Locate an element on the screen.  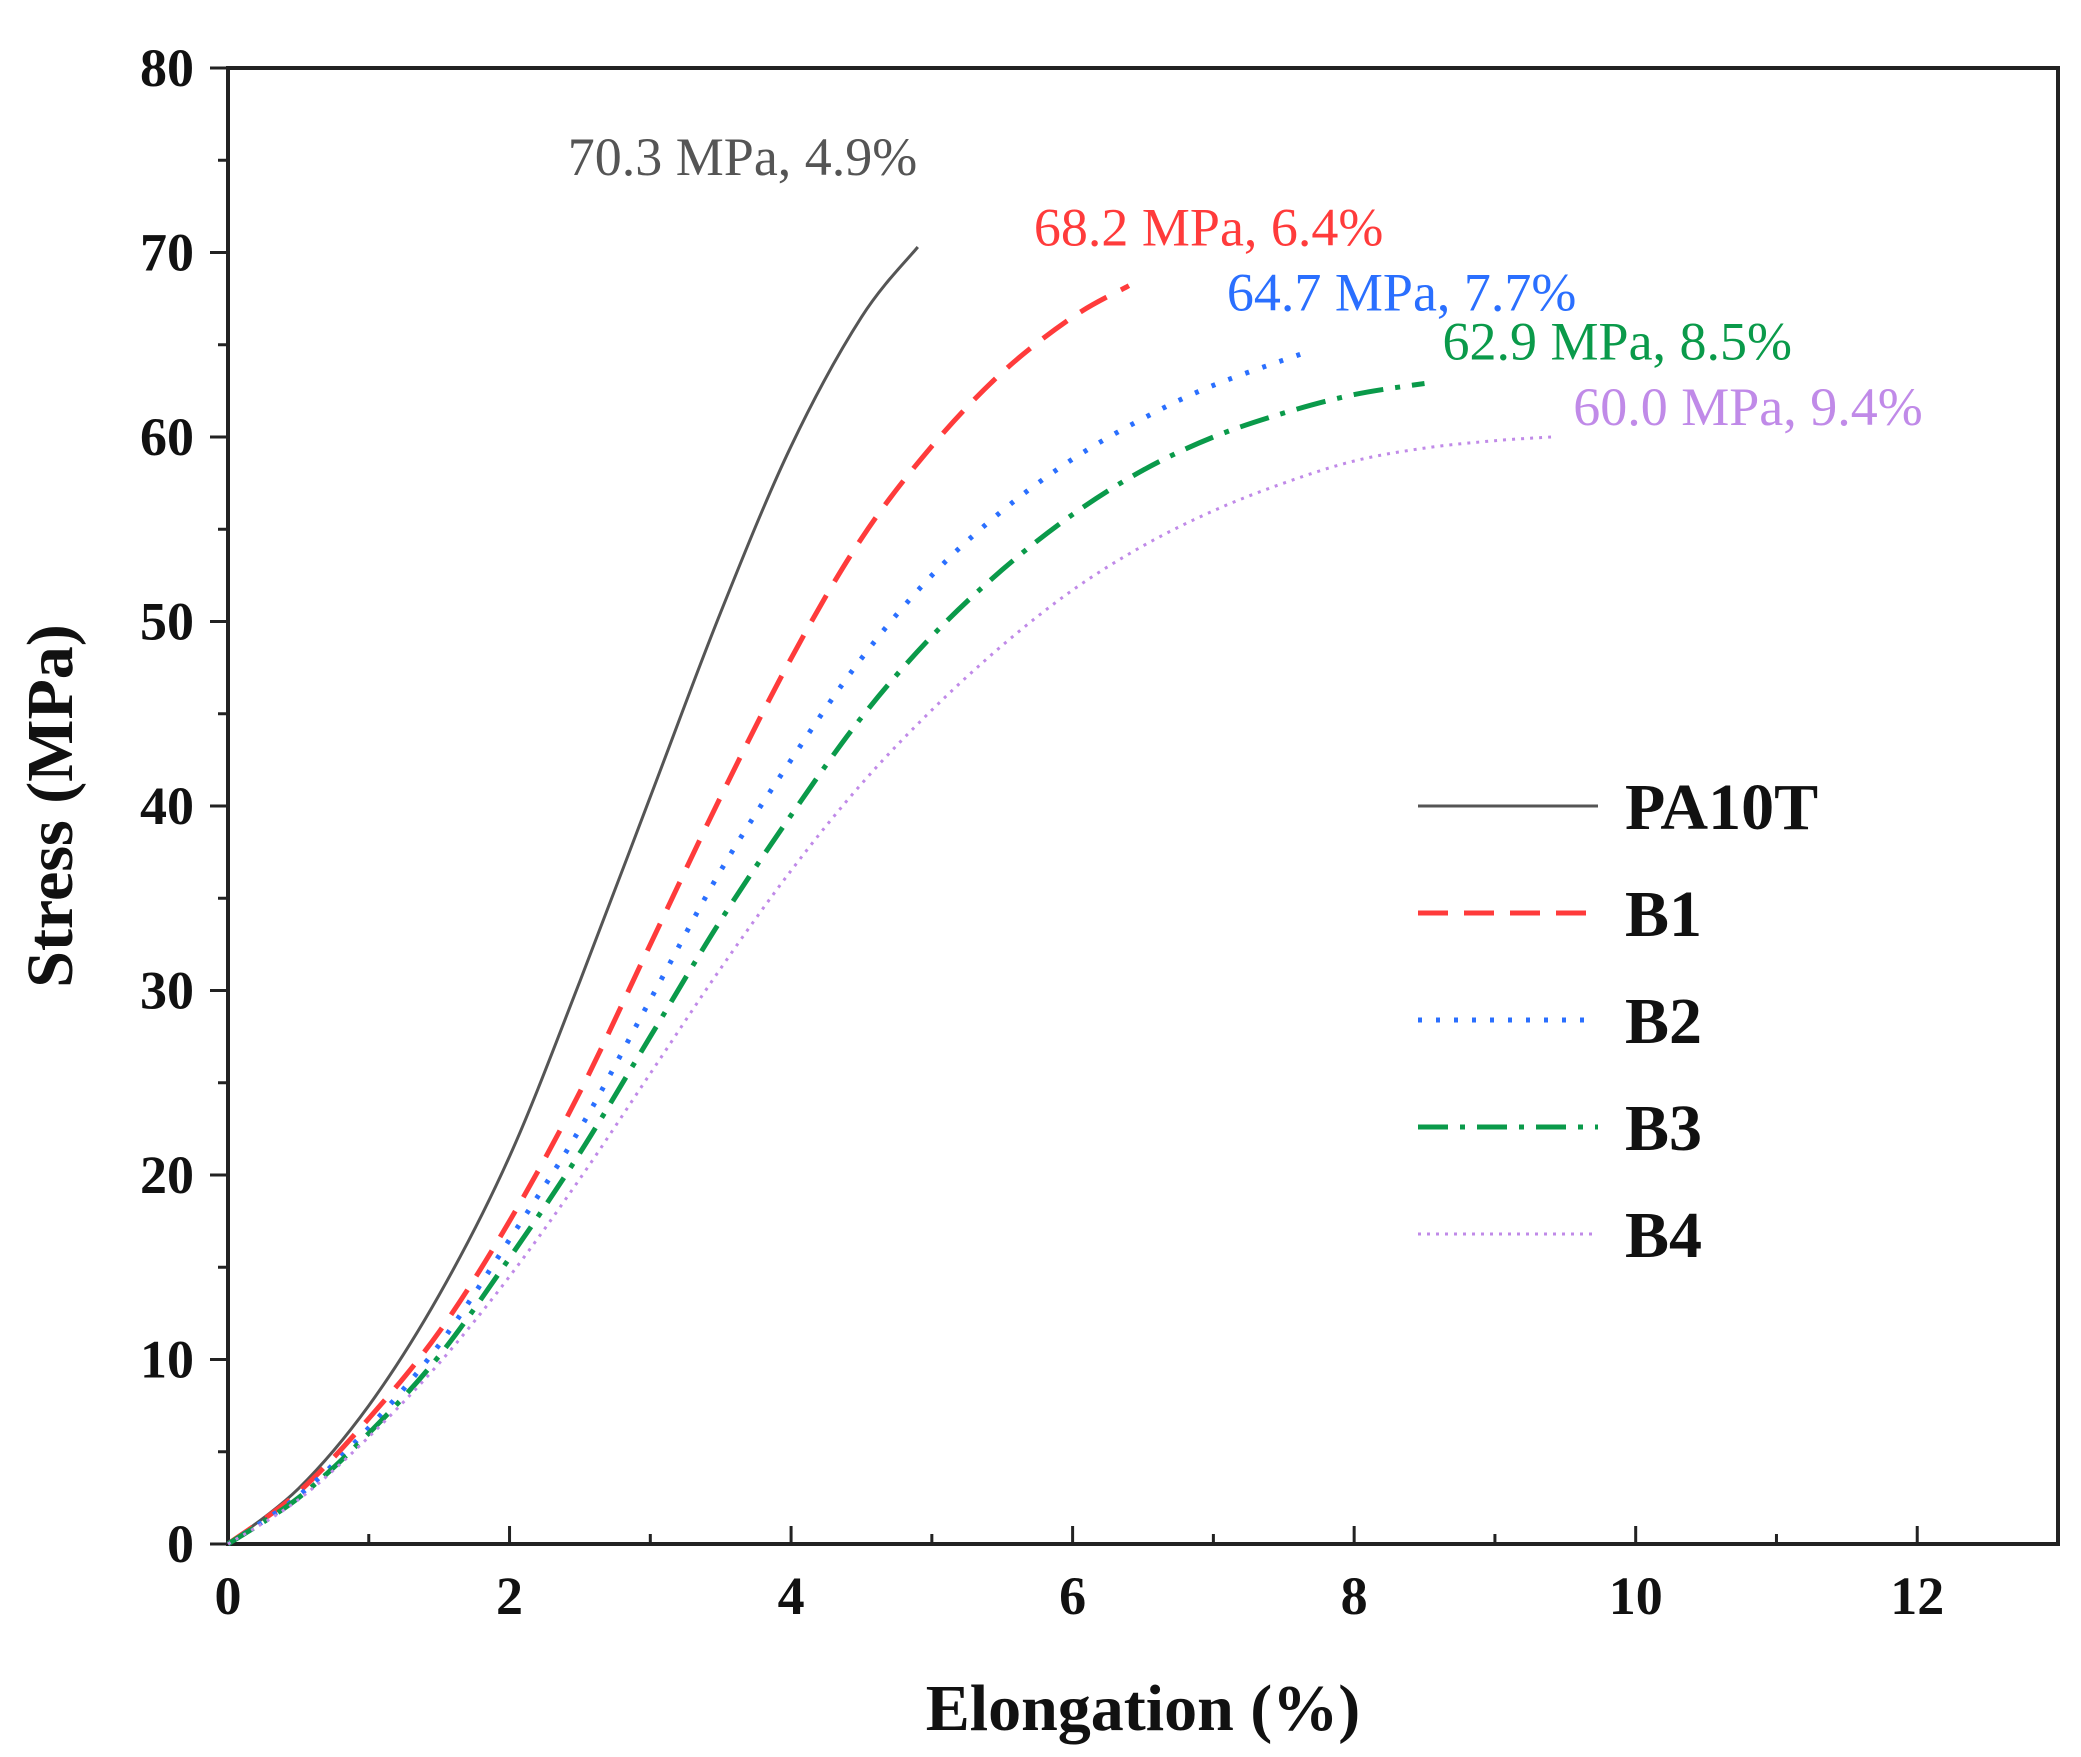
y-tick-label: 50 is located at coordinates (167, 622).